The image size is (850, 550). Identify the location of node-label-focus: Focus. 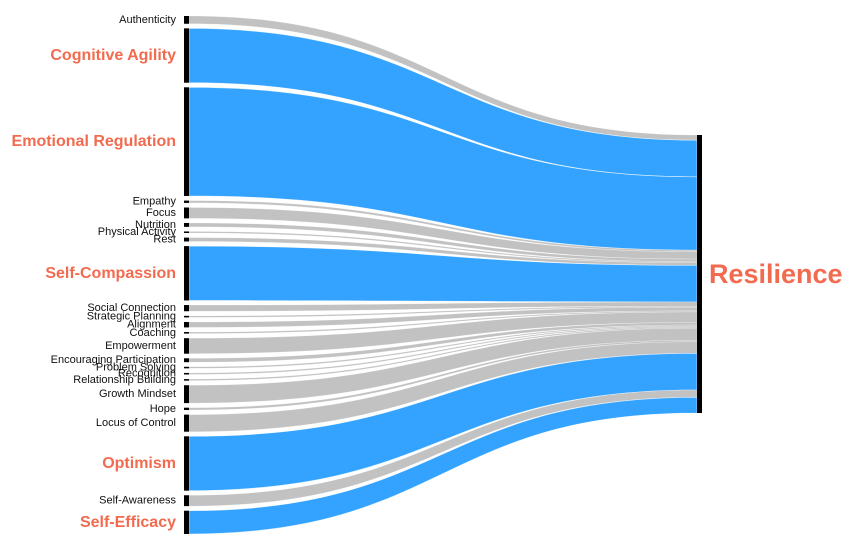
(161, 213).